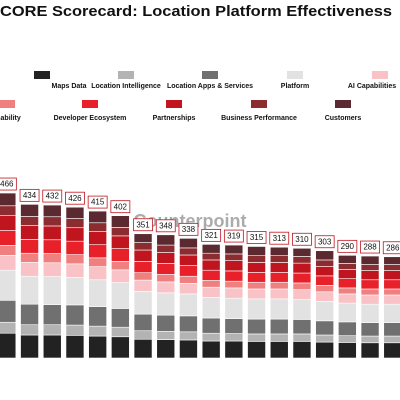 The width and height of the screenshot is (400, 400). Describe the element at coordinates (53, 196) in the screenshot. I see `total-label: 432` at that location.